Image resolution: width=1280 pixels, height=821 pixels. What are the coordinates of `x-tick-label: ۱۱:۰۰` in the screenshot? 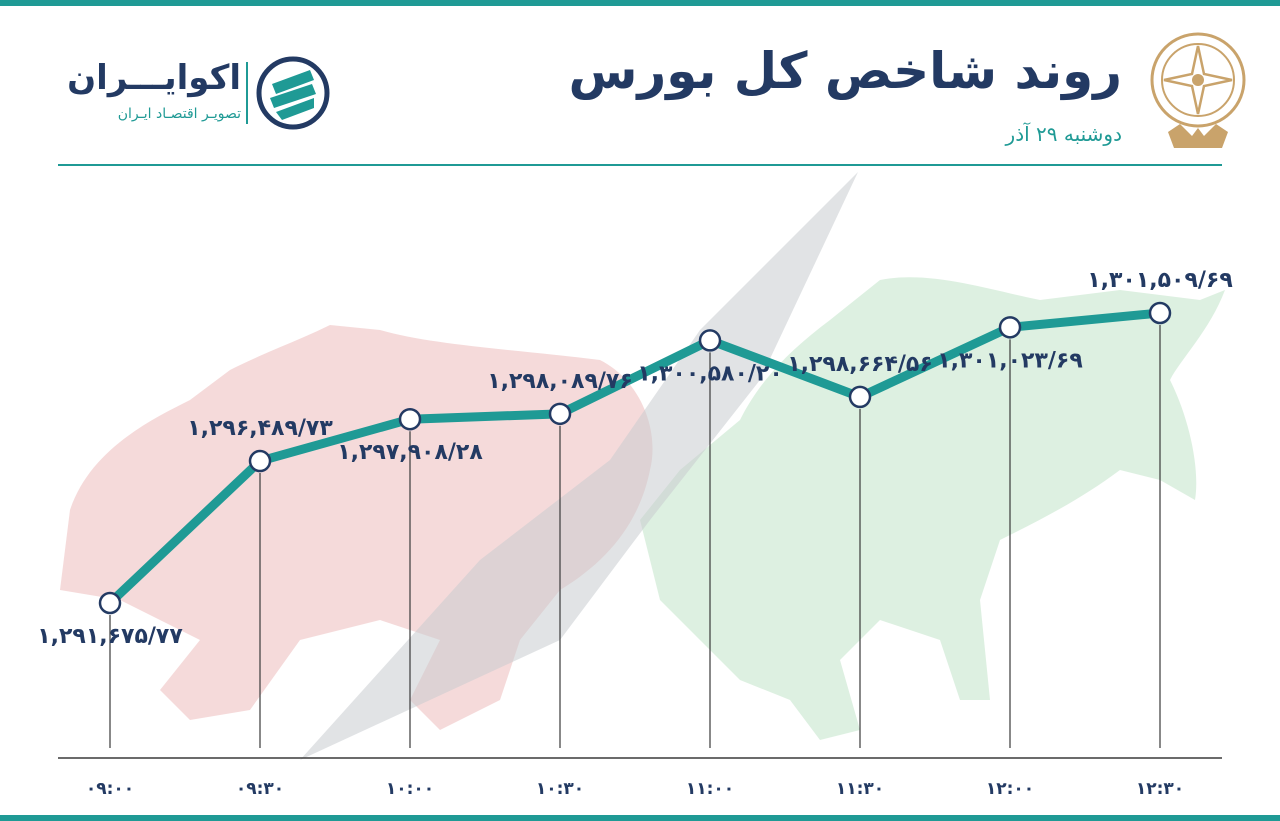 It's located at (710, 789).